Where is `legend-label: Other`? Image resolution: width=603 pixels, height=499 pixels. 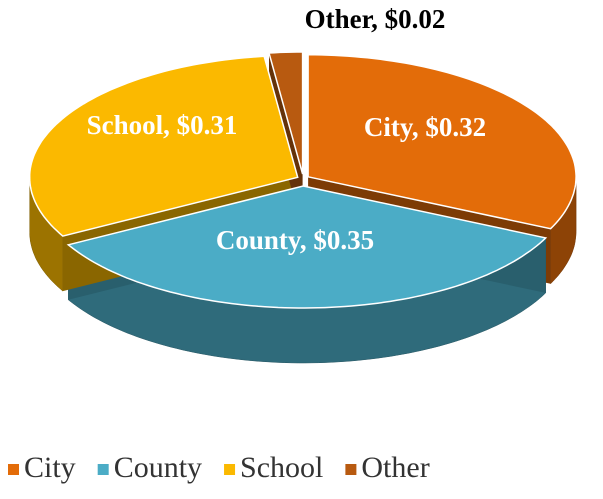 legend-label: Other is located at coordinates (395, 467).